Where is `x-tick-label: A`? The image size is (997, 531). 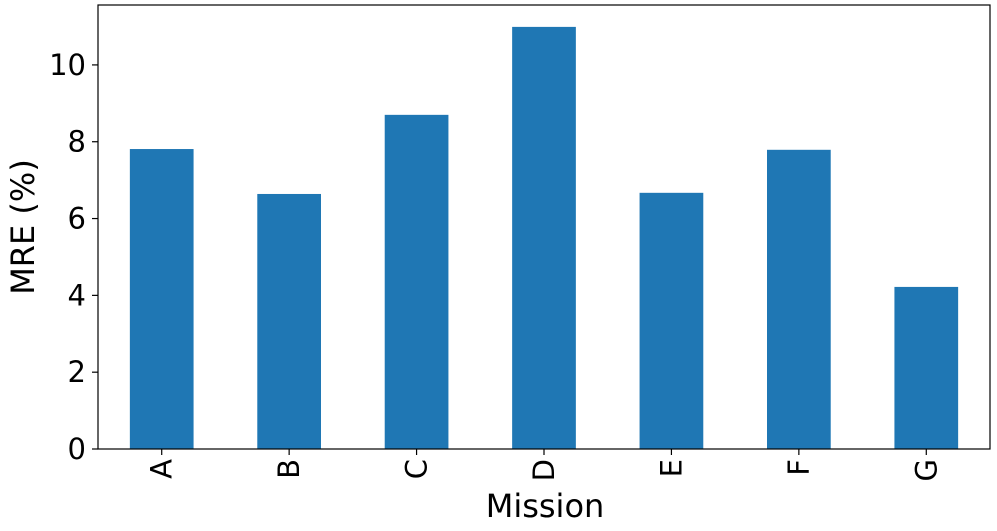
x-tick-label: A is located at coordinates (162, 469).